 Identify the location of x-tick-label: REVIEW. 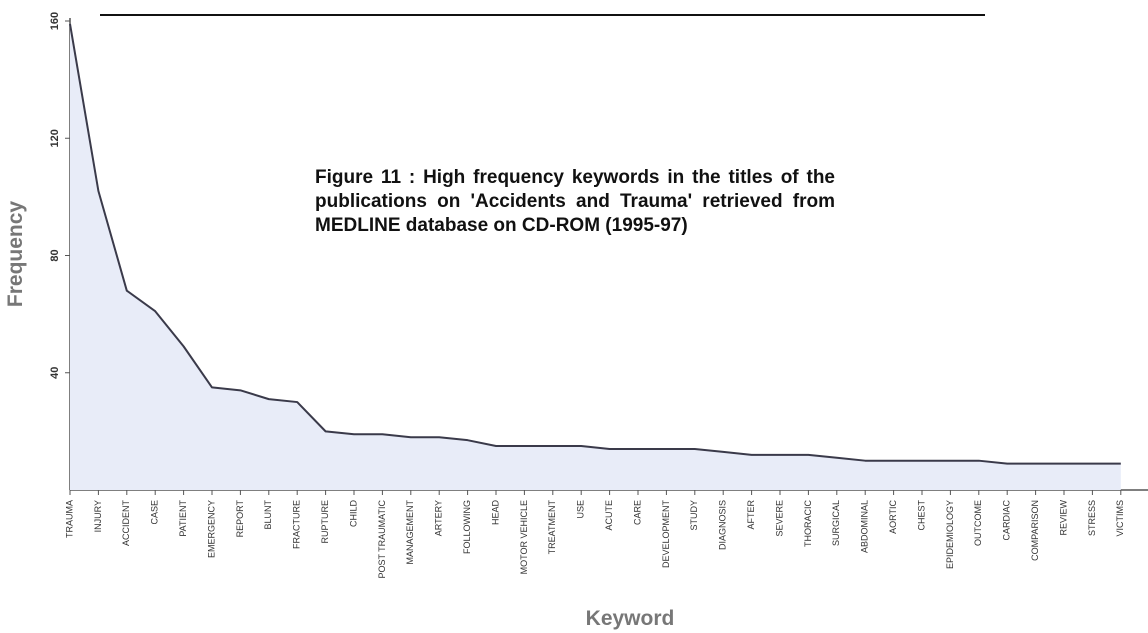
(1063, 518).